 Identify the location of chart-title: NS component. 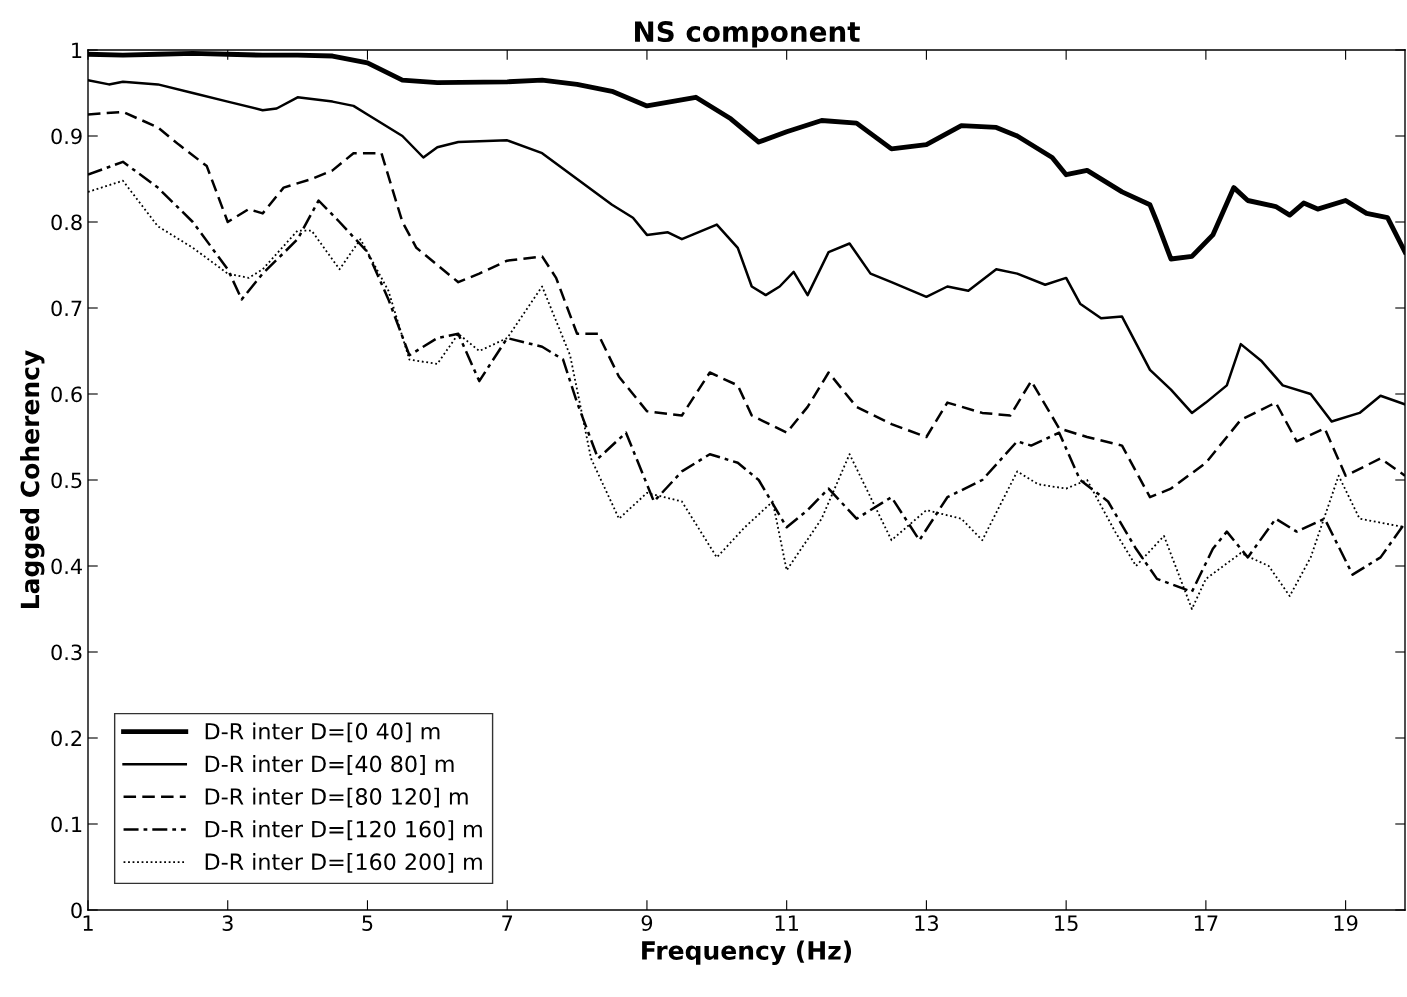
(747, 34).